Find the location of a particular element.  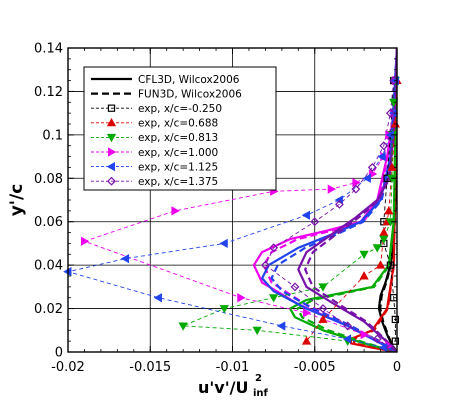

x-tick-label: 0 is located at coordinates (397, 367).